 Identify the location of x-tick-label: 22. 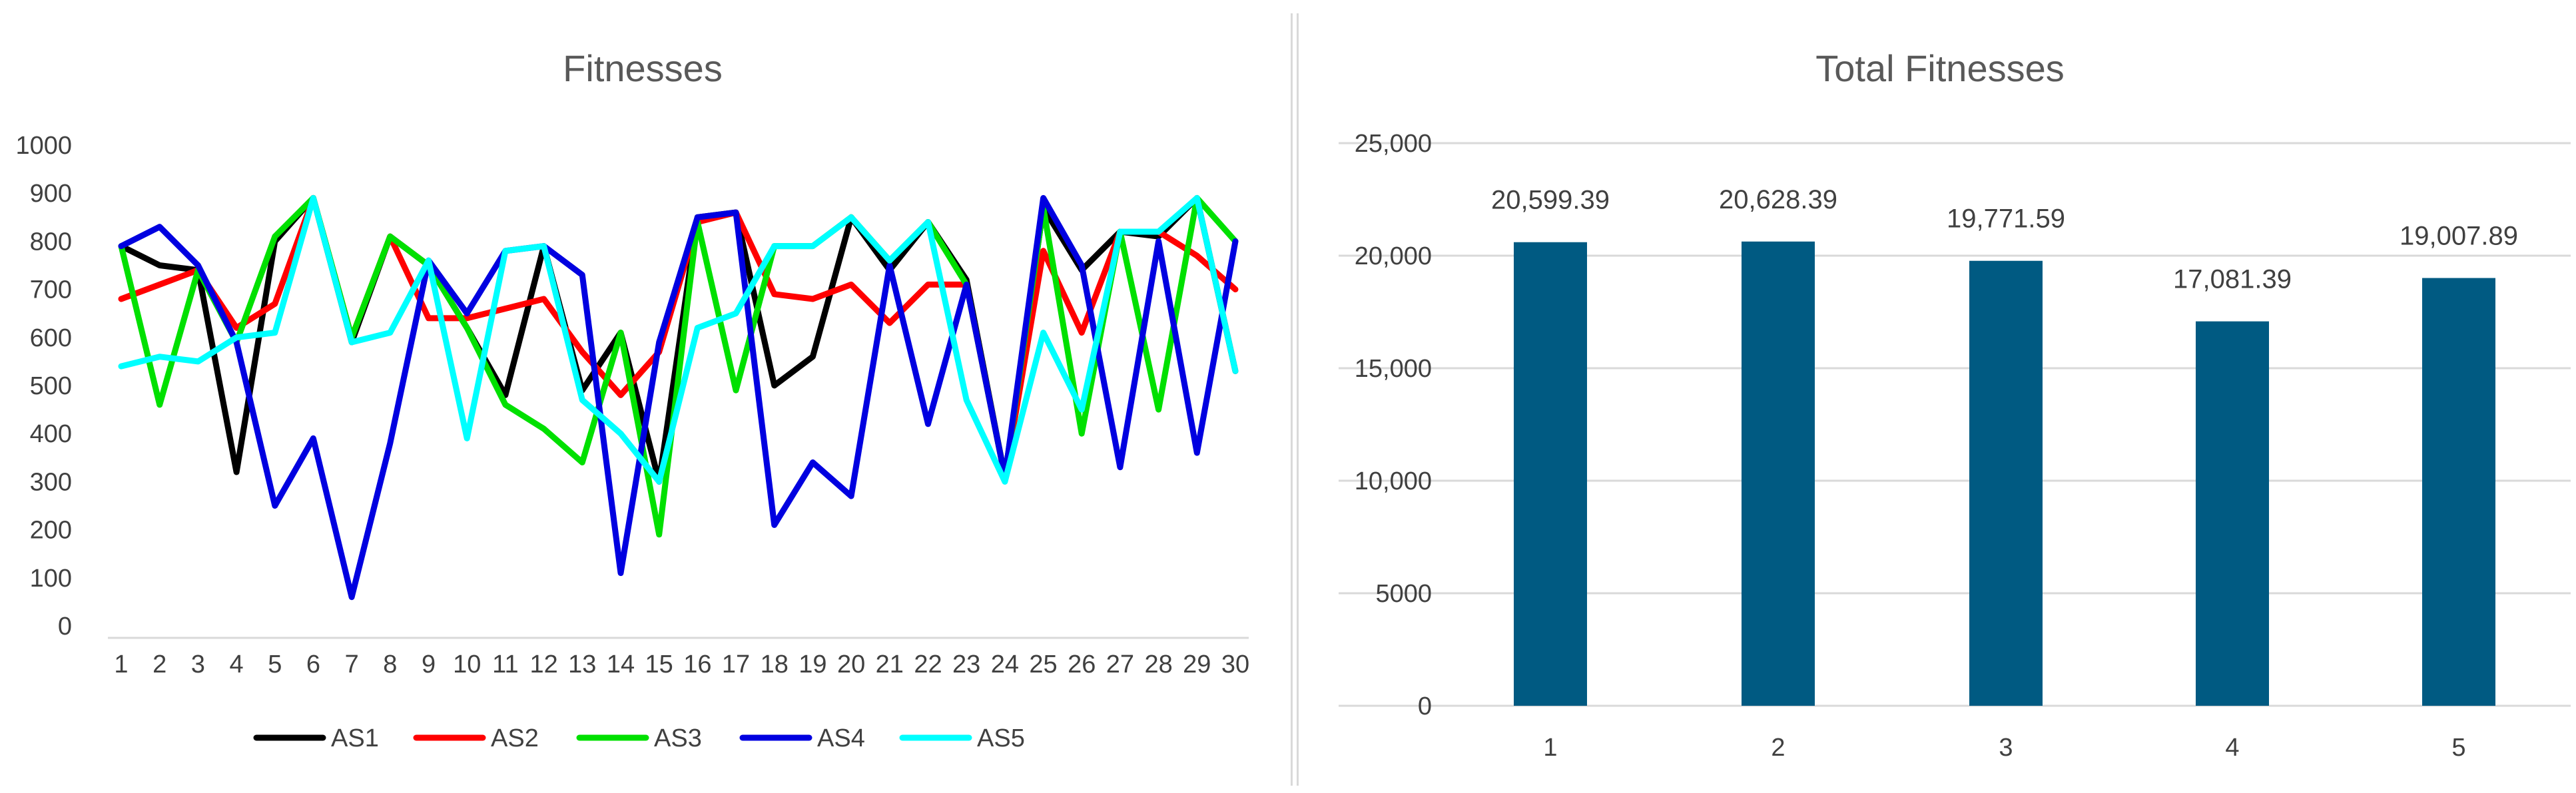
(928, 664).